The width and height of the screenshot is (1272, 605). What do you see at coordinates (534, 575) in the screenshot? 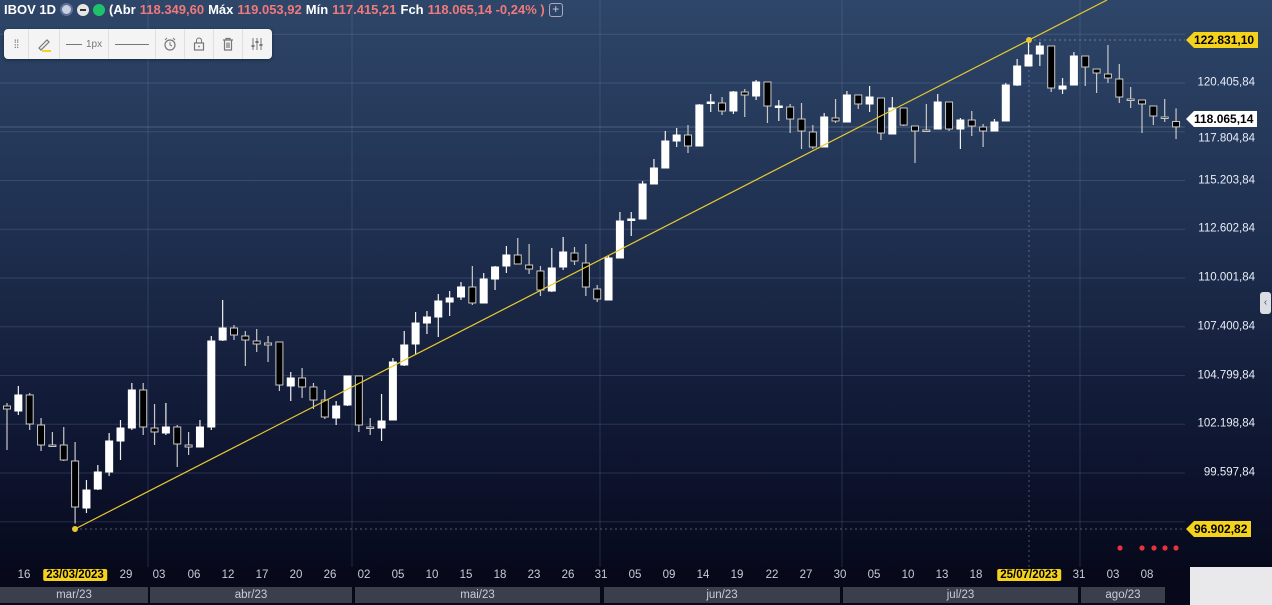
I see `date-axis-label: 23` at bounding box center [534, 575].